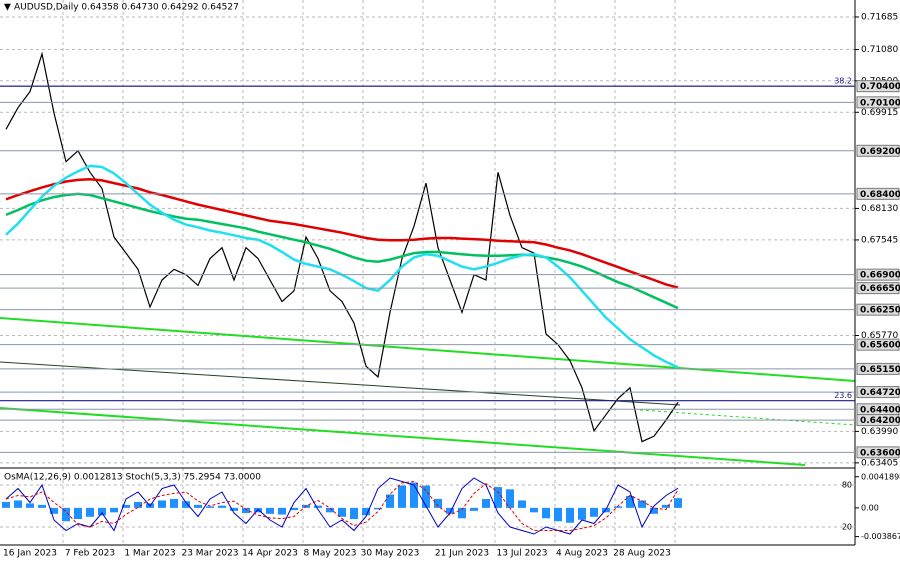 This screenshot has height=561, width=900. What do you see at coordinates (880, 536) in the screenshot?
I see `y-tick-label: -0.003867` at bounding box center [880, 536].